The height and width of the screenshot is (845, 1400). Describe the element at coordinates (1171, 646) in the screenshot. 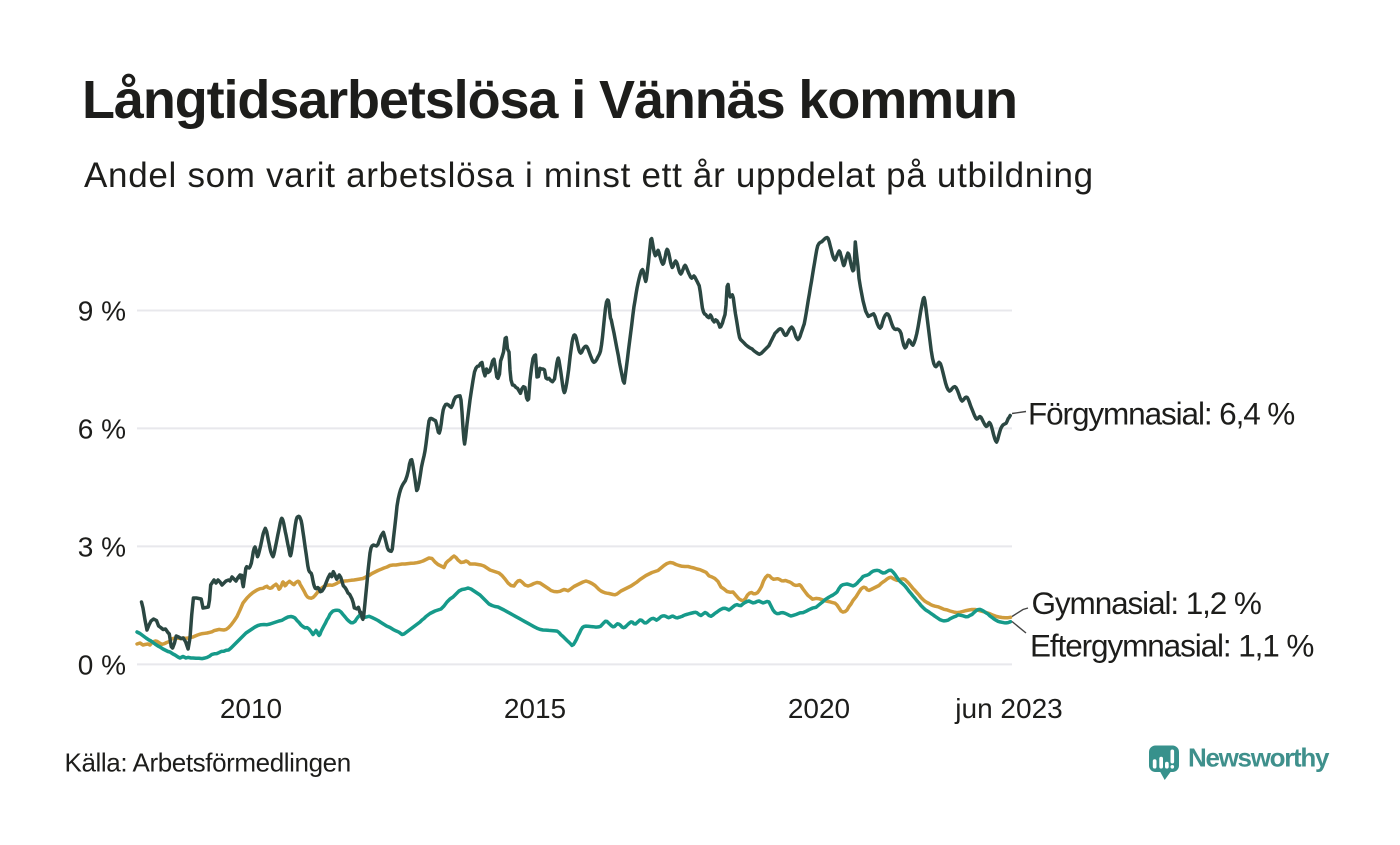

I see `svg-text: Eftergymnasial: 1,1 %` at that location.